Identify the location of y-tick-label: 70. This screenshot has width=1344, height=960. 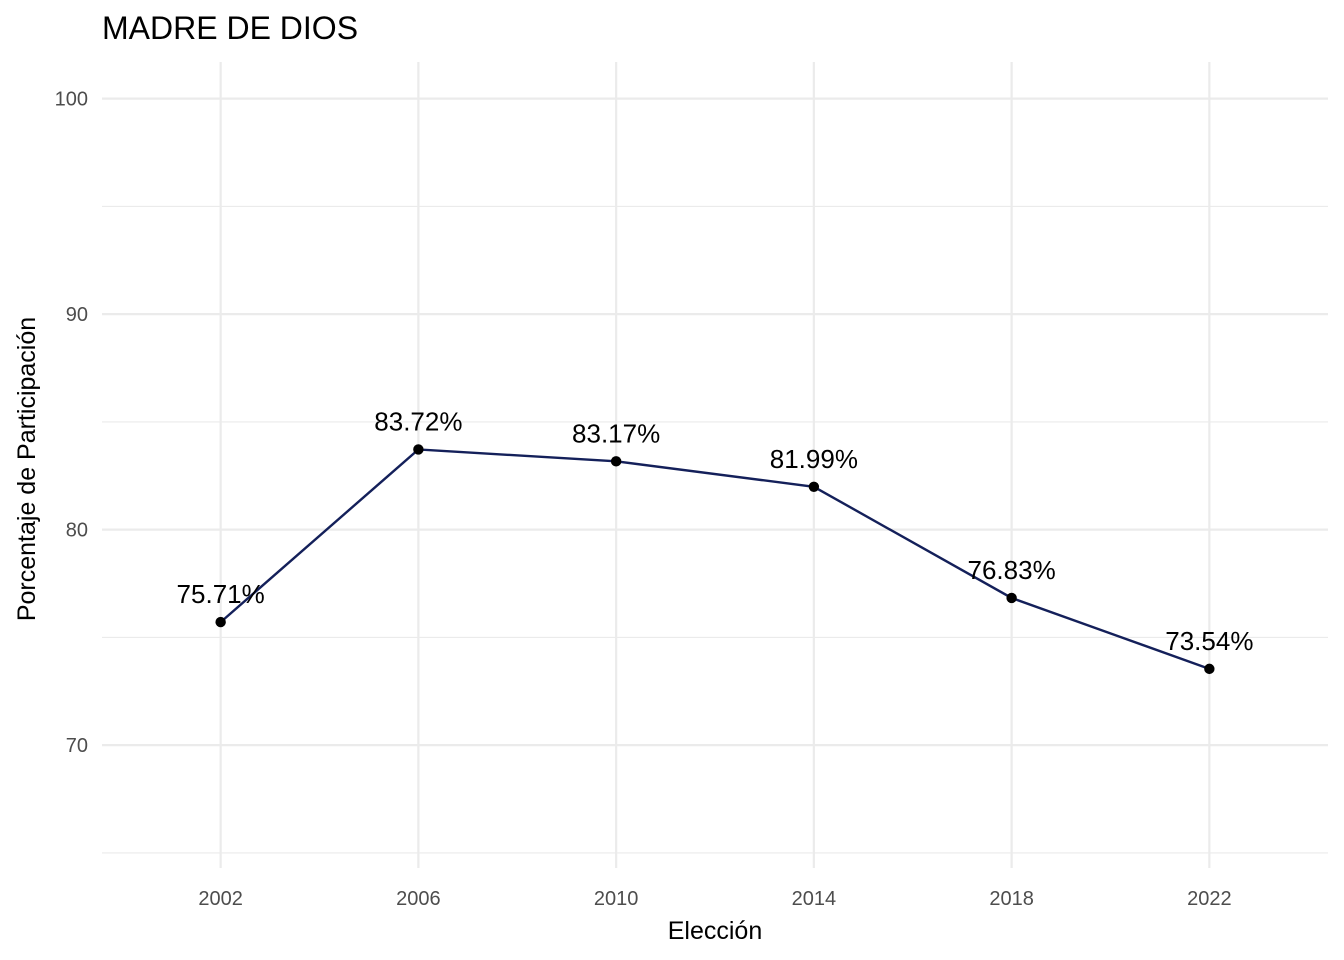
(77, 746).